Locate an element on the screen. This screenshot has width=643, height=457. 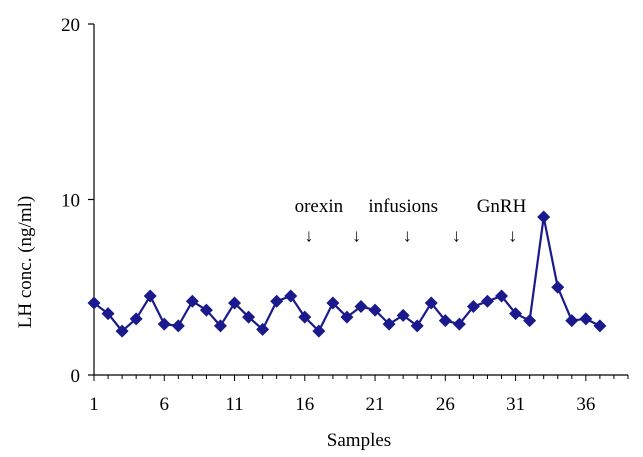
x-tick-label: 16 is located at coordinates (304, 404).